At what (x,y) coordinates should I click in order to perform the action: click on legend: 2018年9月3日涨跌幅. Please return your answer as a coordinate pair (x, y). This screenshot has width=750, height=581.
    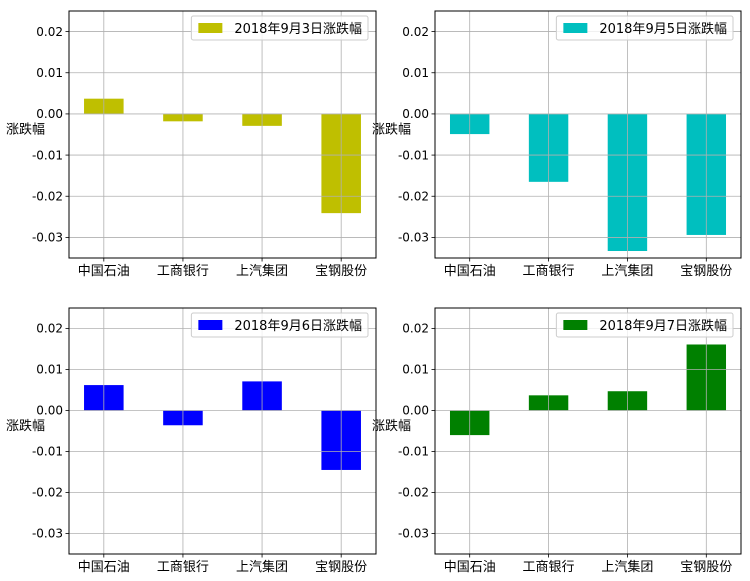
    Looking at the image, I should click on (279, 28).